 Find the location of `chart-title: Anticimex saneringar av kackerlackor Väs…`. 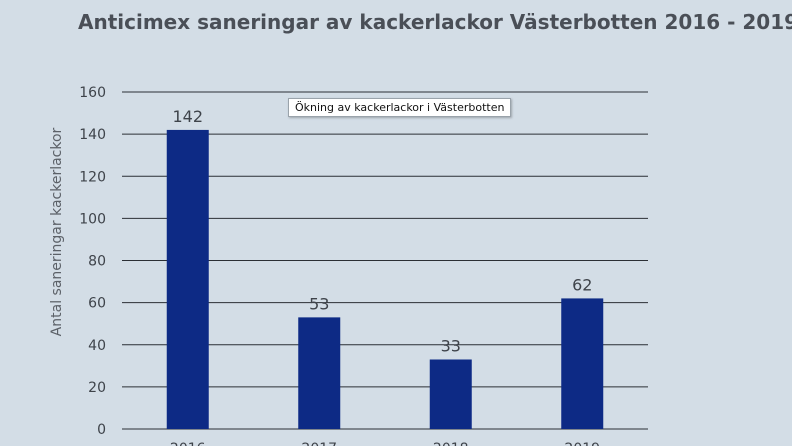

chart-title: Anticimex saneringar av kackerlackor Väs… is located at coordinates (435, 22).